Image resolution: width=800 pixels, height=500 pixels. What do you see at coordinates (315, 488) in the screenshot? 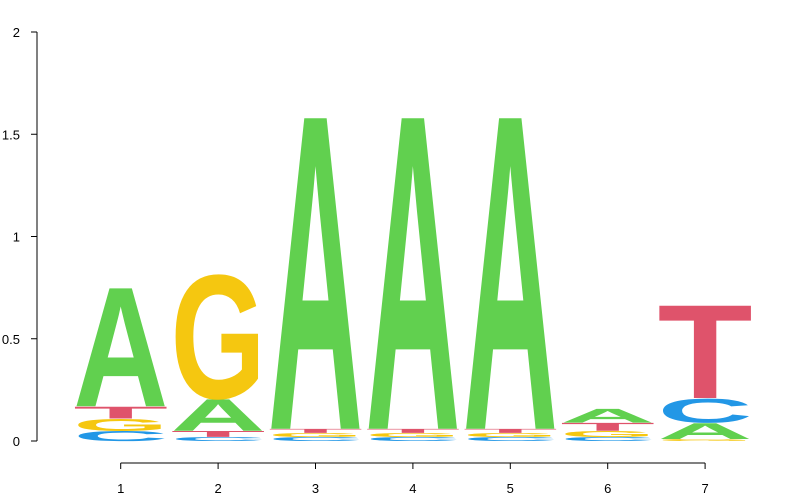
I see `x-tick-label: 3` at bounding box center [315, 488].